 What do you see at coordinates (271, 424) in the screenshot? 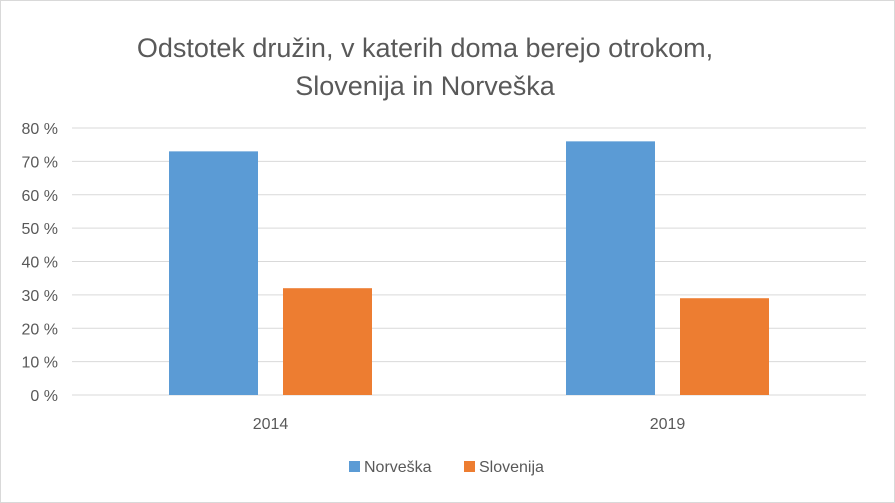
I see `x-category-label: 2014` at bounding box center [271, 424].